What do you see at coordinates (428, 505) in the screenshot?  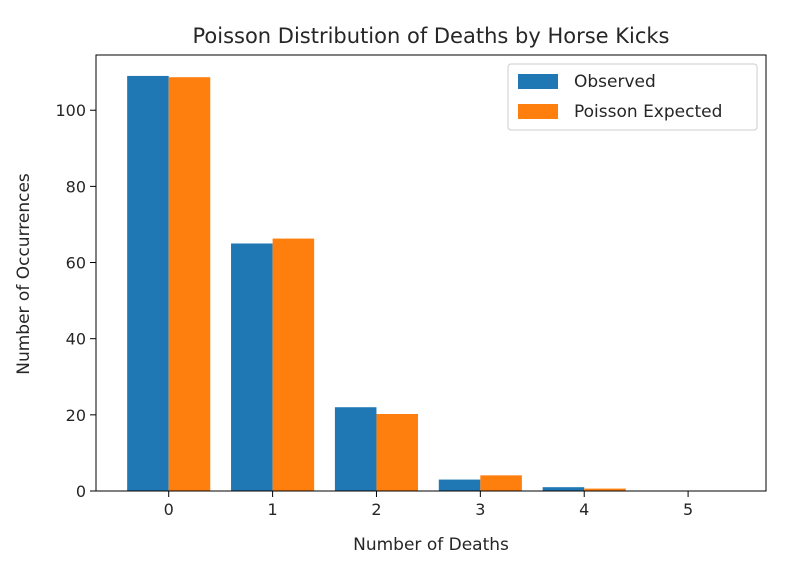 I see `x-axis-ticks: 0 1 2 3 4 5` at bounding box center [428, 505].